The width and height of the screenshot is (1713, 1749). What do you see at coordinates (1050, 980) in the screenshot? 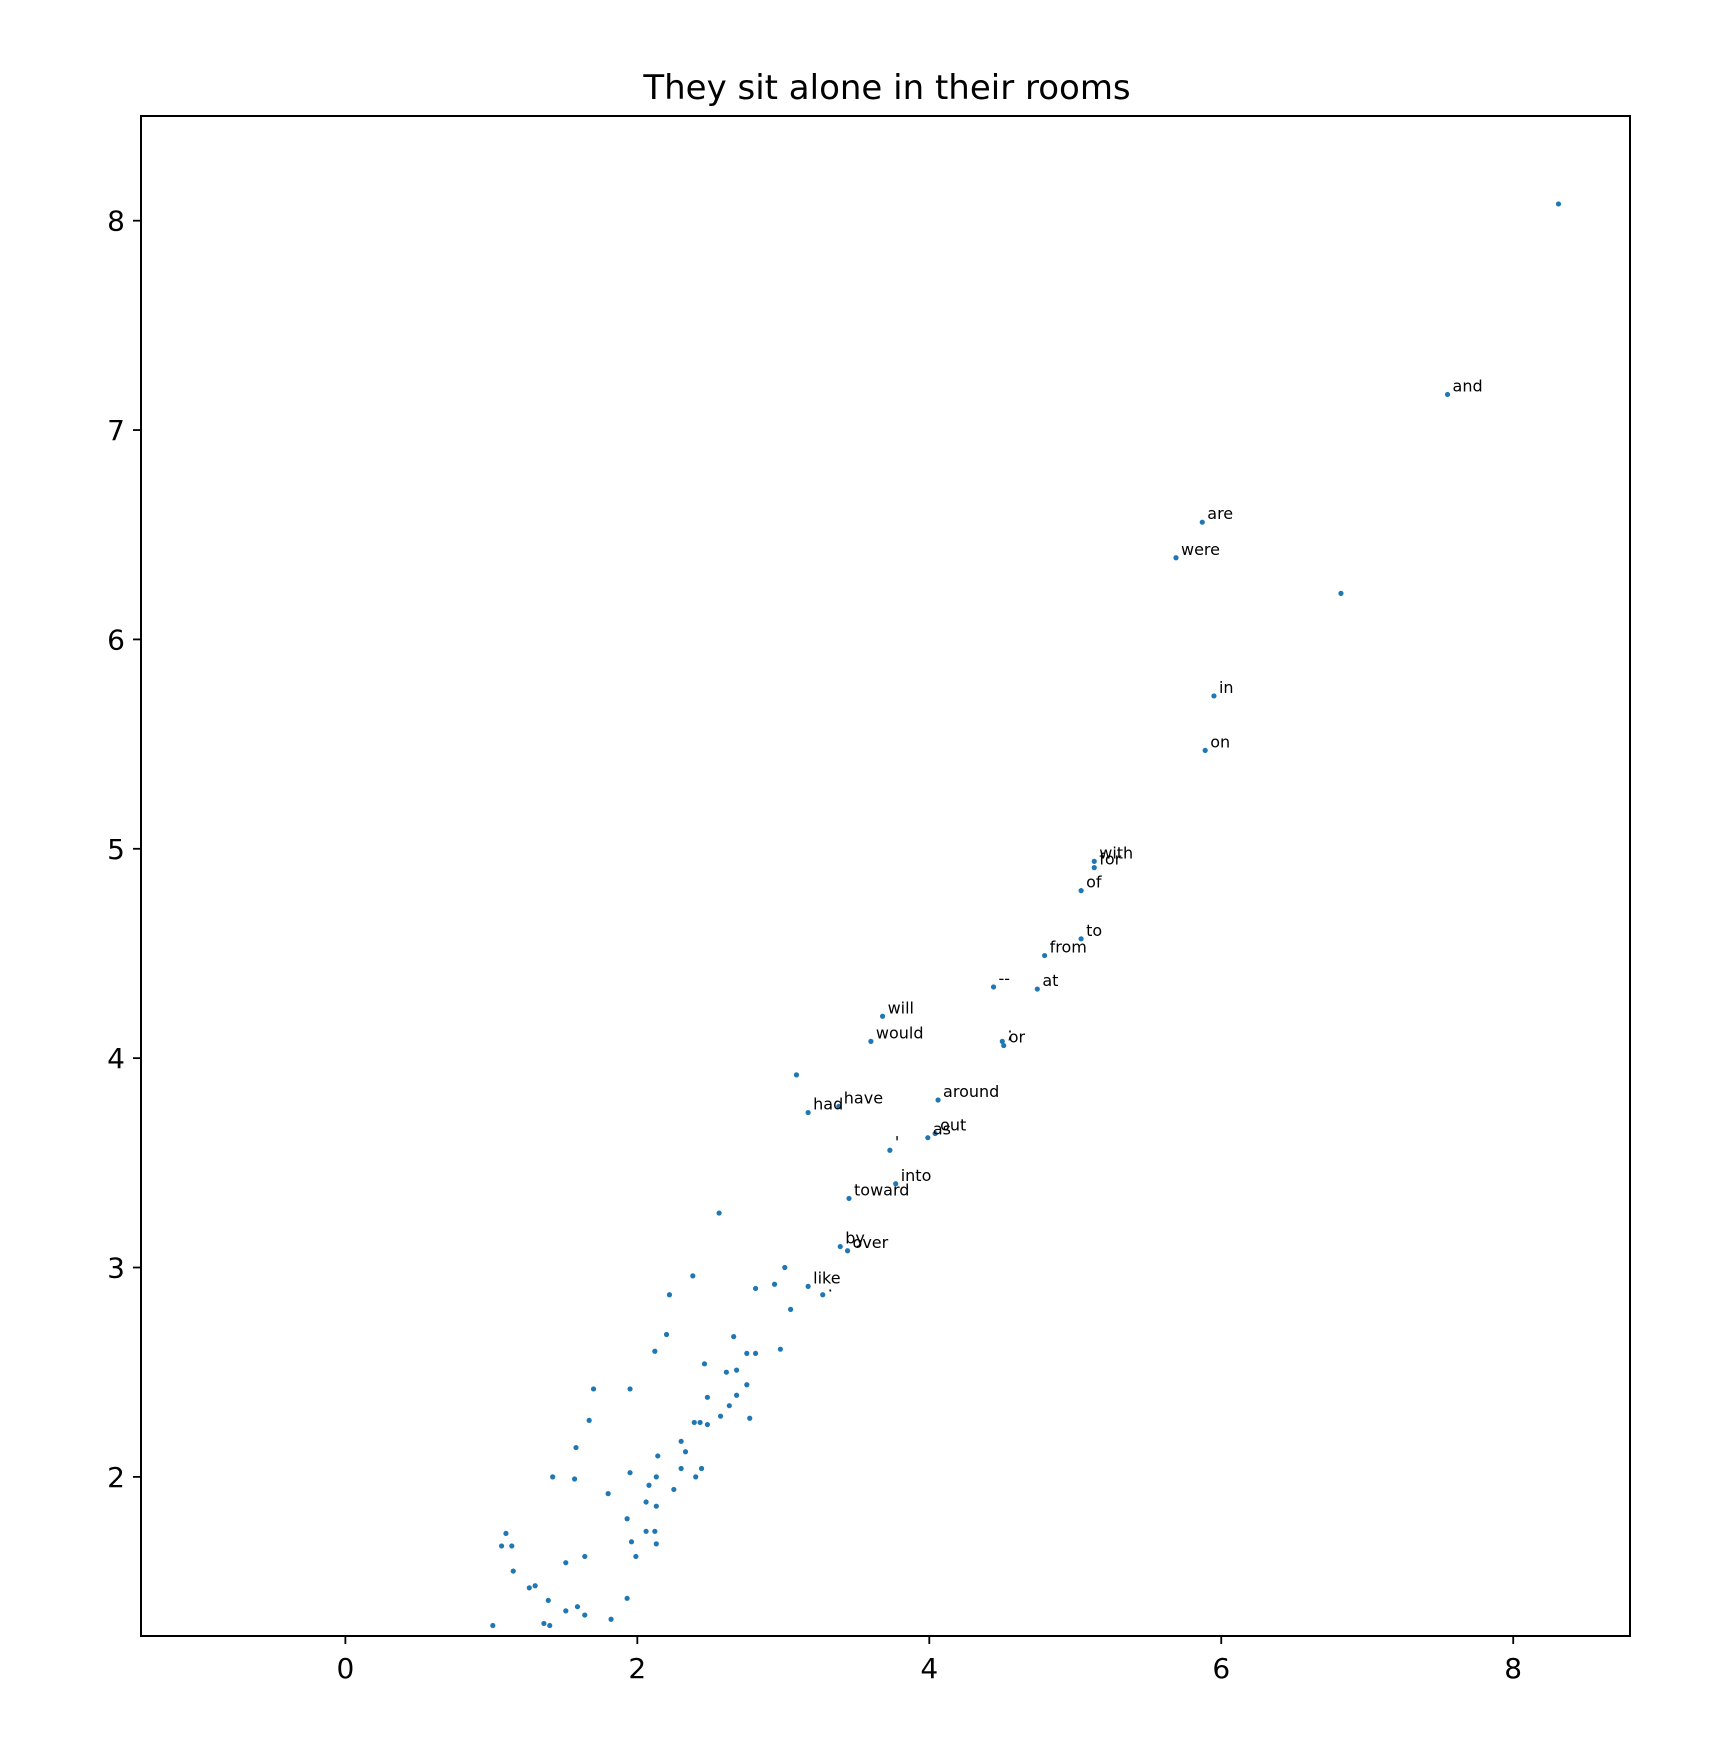
I see `point-label: at` at bounding box center [1050, 980].